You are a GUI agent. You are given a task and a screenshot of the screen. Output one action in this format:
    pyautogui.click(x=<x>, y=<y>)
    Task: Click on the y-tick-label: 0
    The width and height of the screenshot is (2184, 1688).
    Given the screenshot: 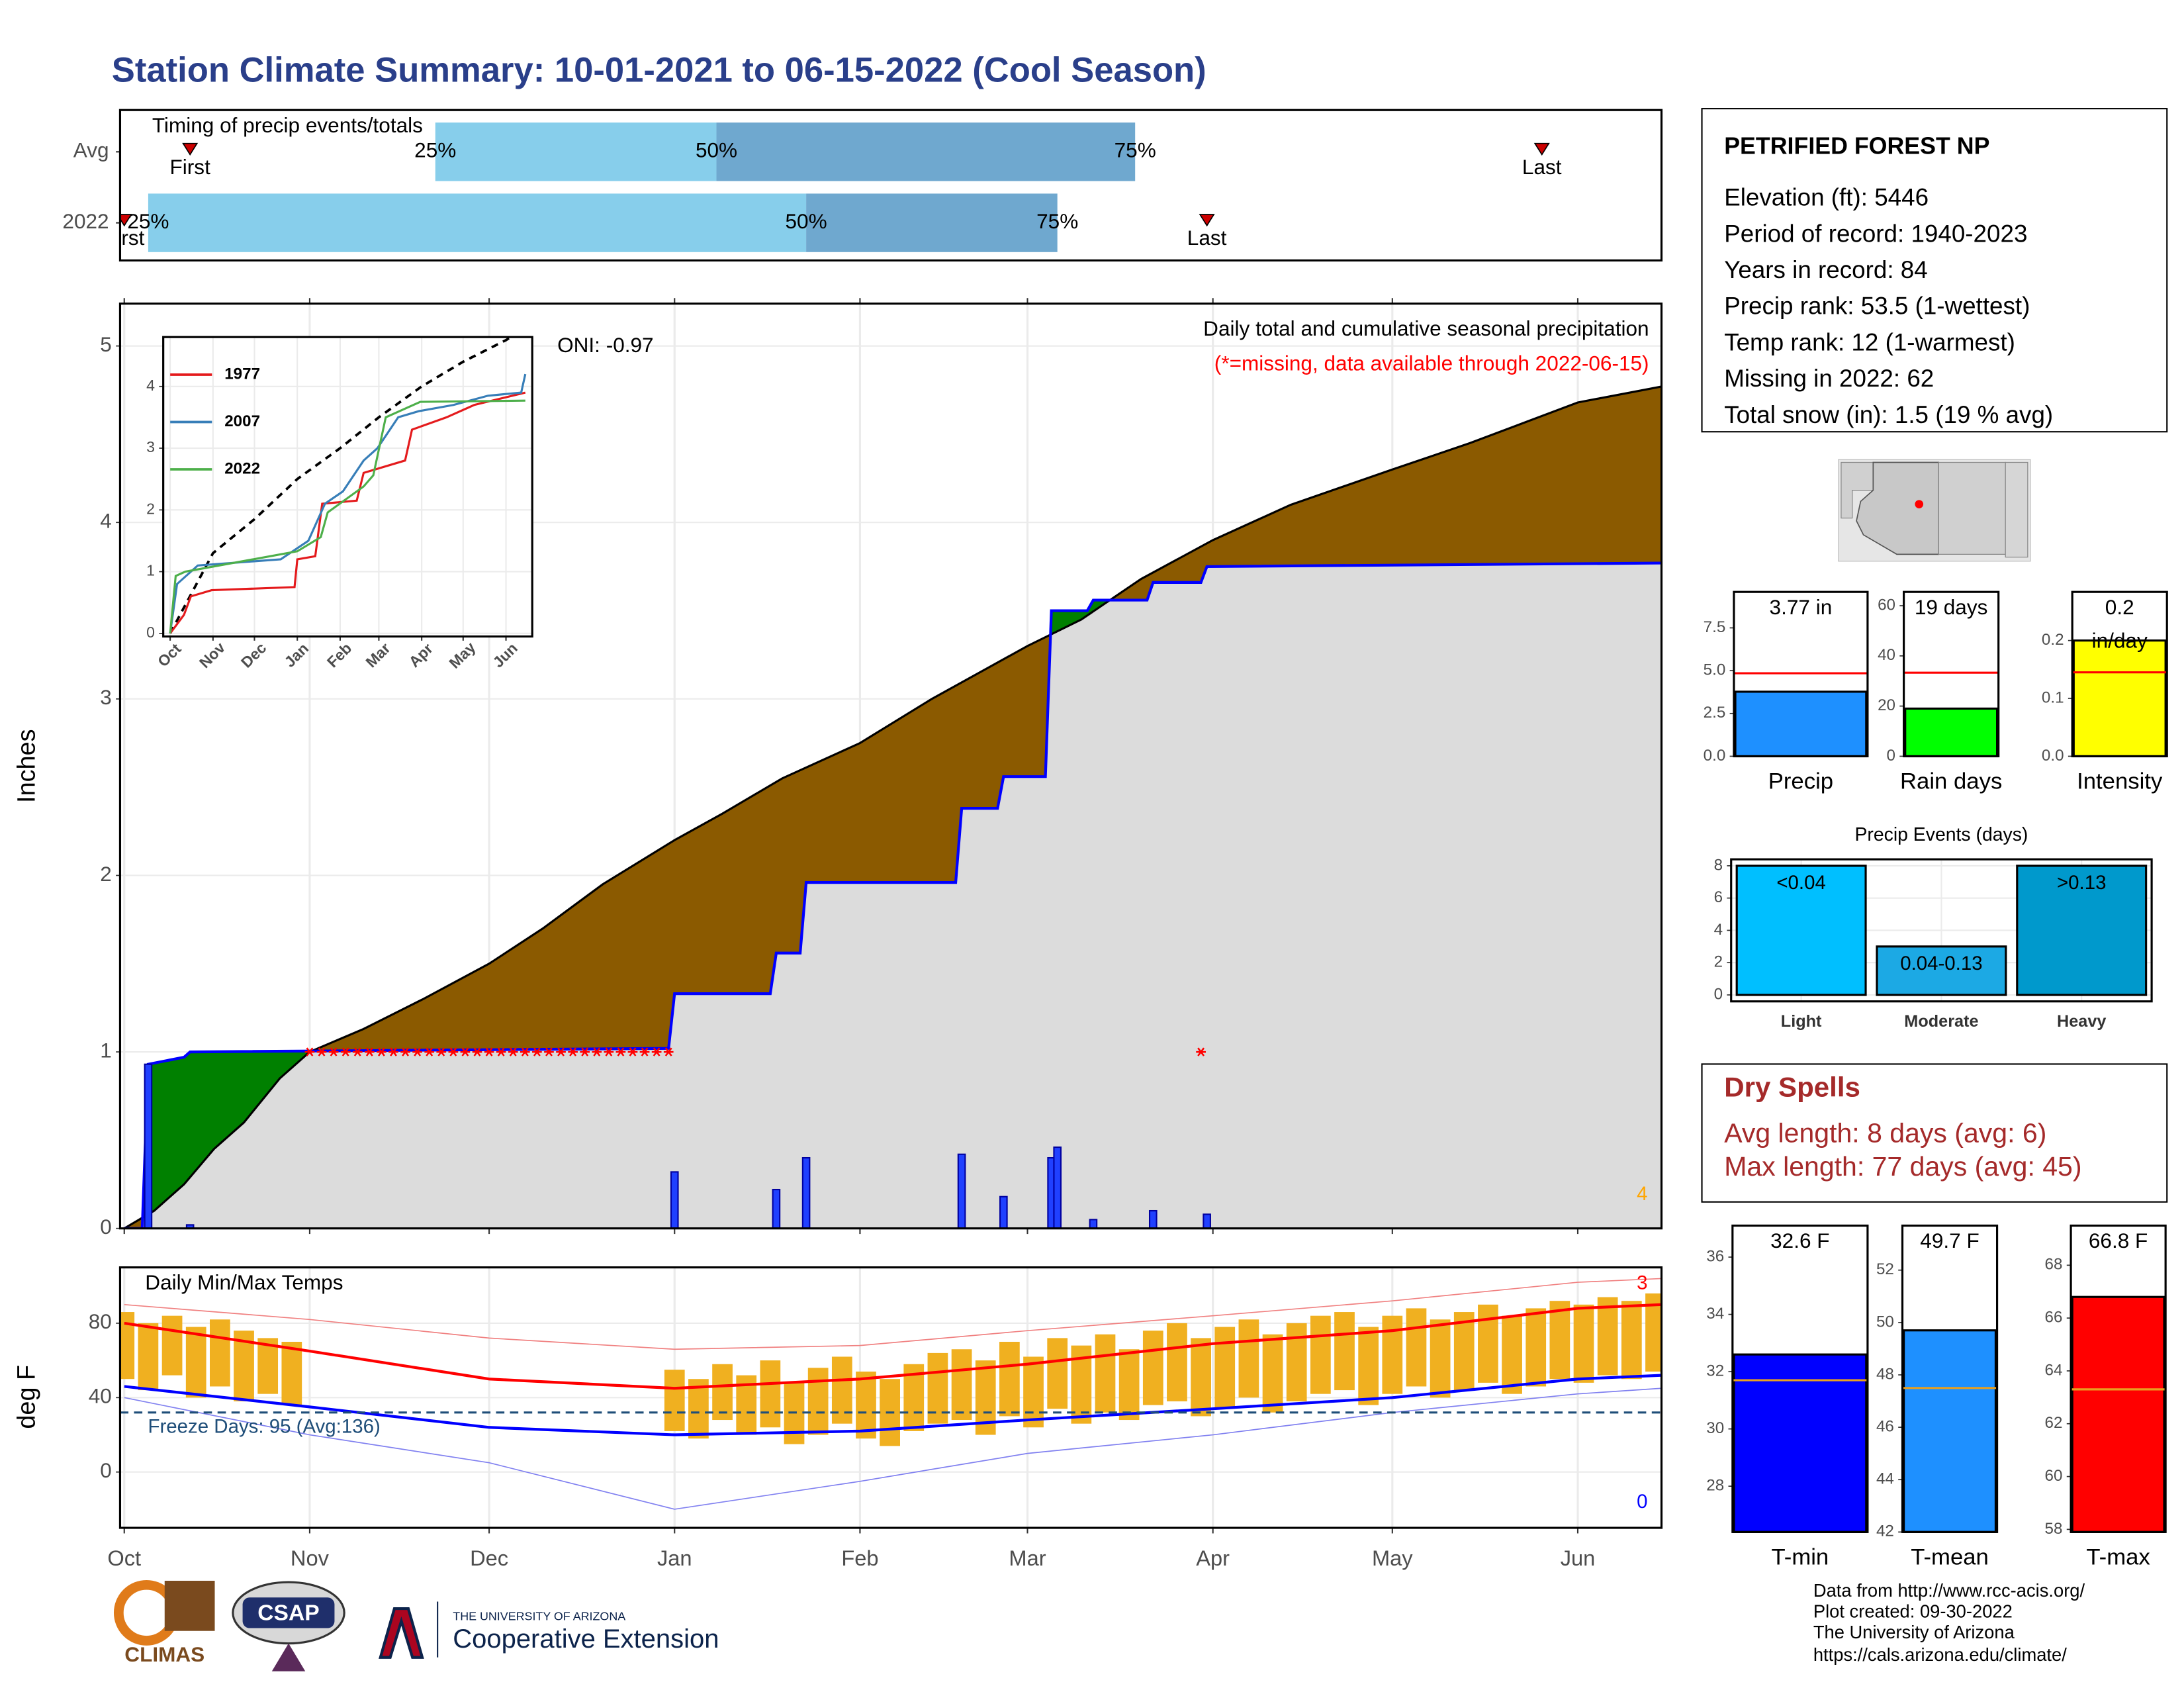 What is the action you would take?
    pyautogui.click(x=106, y=1227)
    